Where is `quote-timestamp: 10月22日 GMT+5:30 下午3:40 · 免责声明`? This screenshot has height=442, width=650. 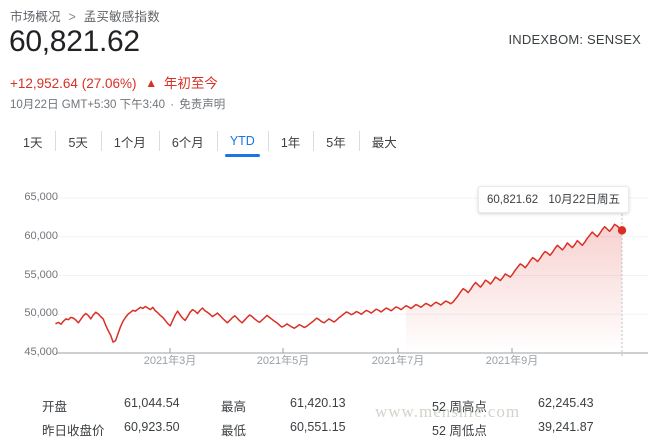
quote-timestamp: 10月22日 GMT+5:30 下午3:40 · 免责声明 is located at coordinates (117, 104).